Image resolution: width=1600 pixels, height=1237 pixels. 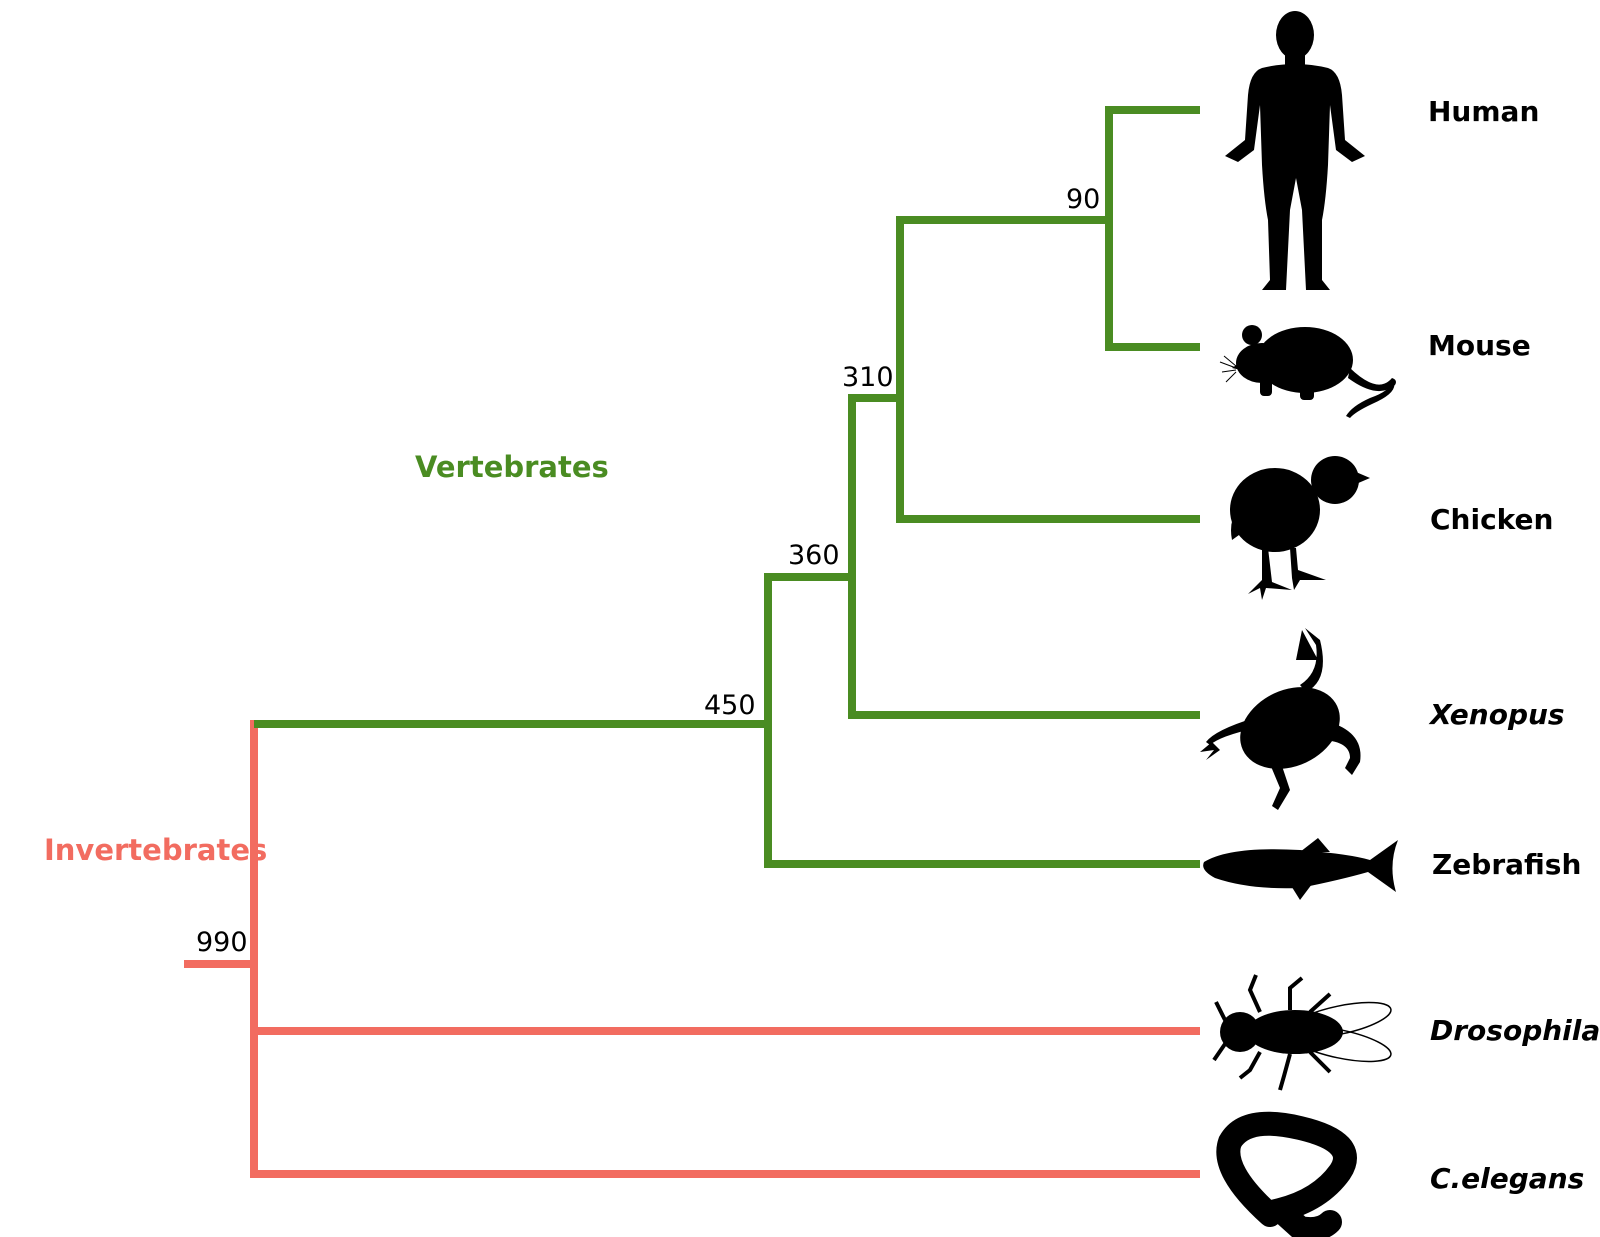 I want to click on fly-silhouette-icon, so click(x=1302, y=1032).